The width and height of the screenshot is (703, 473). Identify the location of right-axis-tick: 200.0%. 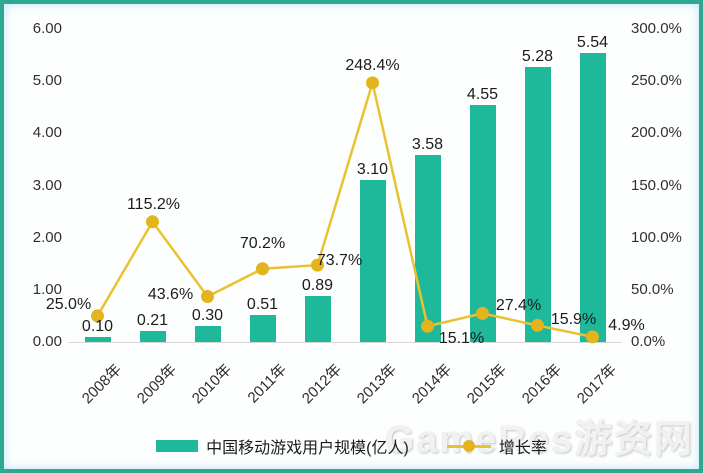
(656, 133).